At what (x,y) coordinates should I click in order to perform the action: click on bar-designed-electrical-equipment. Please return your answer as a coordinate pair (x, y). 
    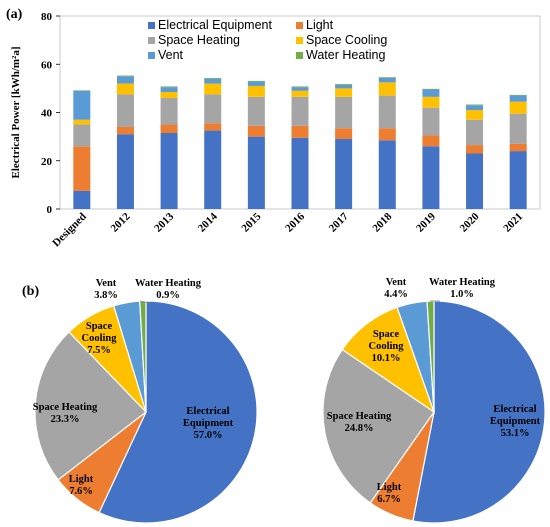
    Looking at the image, I should click on (82, 199).